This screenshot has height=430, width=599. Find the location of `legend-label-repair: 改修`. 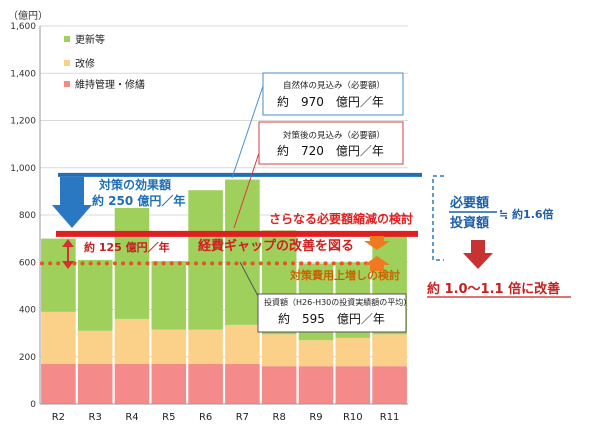

legend-label-repair: 改修 is located at coordinates (85, 63).